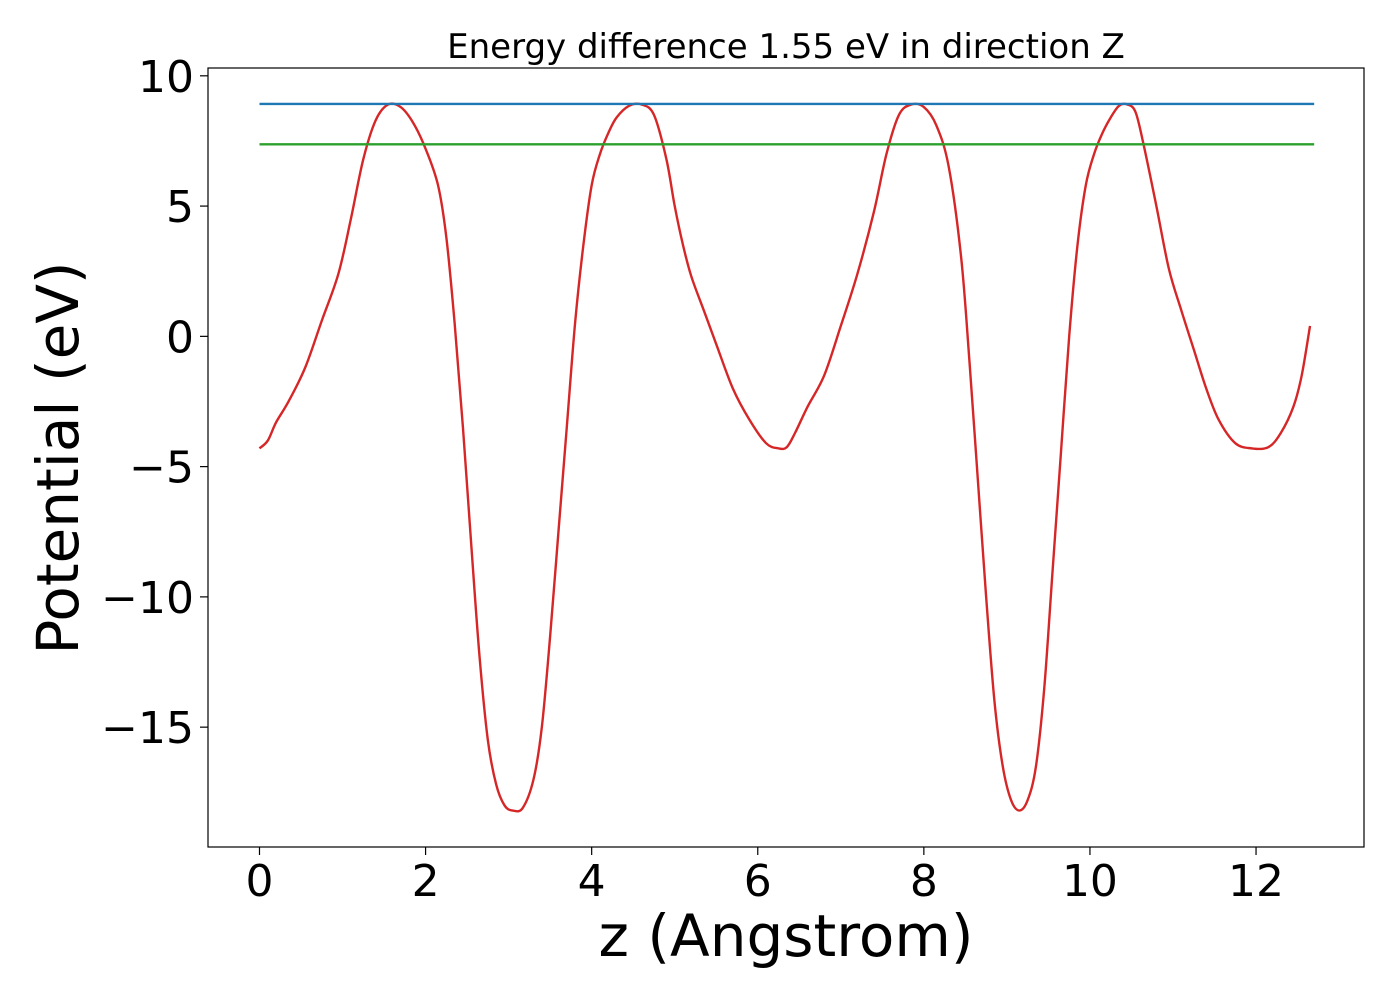 Image resolution: width=1400 pixels, height=1000 pixels. I want to click on y-axis-ticks: −15 −10 −5 0 5 10, so click(154, 403).